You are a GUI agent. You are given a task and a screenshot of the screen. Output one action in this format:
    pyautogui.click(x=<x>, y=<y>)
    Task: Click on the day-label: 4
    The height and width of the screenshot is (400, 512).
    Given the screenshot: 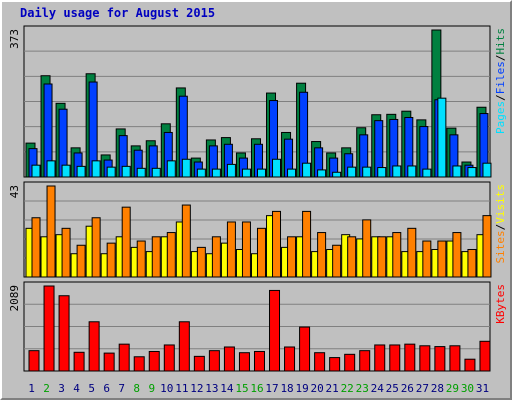 What is the action you would take?
    pyautogui.click(x=76, y=388)
    